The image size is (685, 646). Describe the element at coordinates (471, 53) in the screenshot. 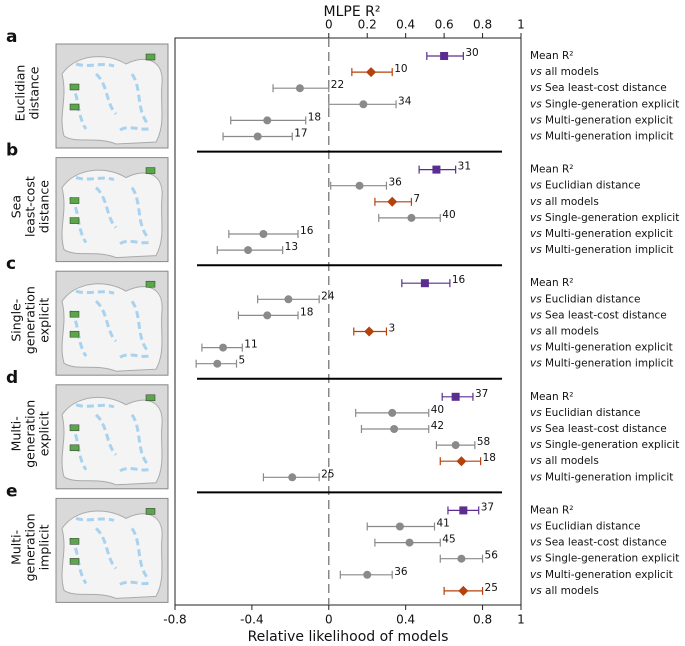

I see `count-label: 30` at that location.